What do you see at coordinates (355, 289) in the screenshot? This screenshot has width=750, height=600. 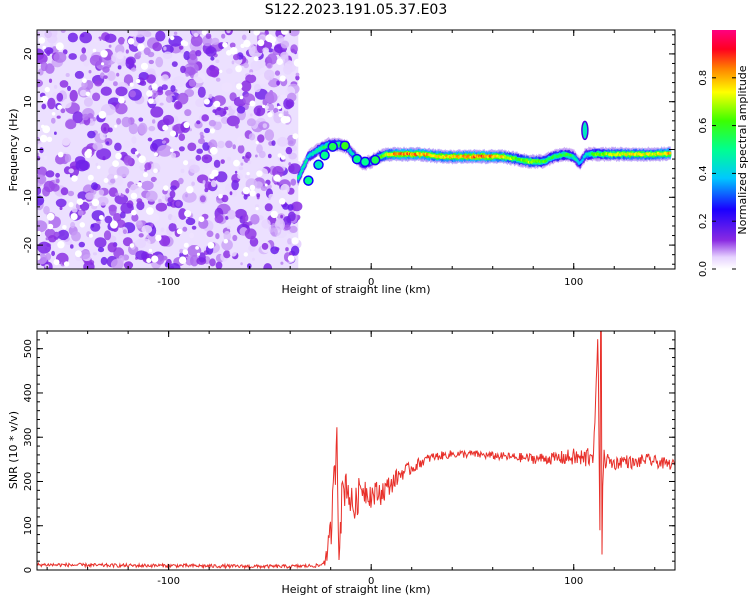 I see `spectrogram-x-axis-label: Height of straight line (km)` at bounding box center [355, 289].